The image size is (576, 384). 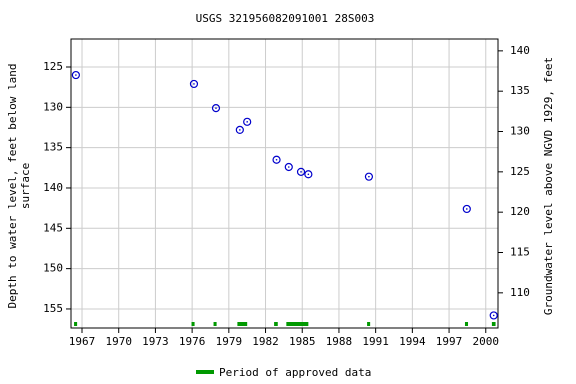 What do you see at coordinates (449, 341) in the screenshot?
I see `x-tick-label: 1997` at bounding box center [449, 341].